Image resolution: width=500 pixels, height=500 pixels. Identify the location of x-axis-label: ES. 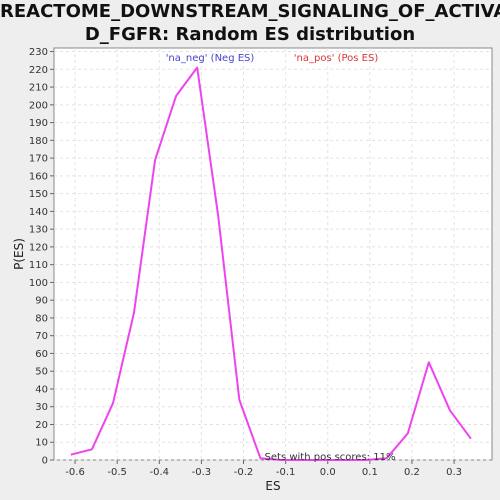
(272, 486).